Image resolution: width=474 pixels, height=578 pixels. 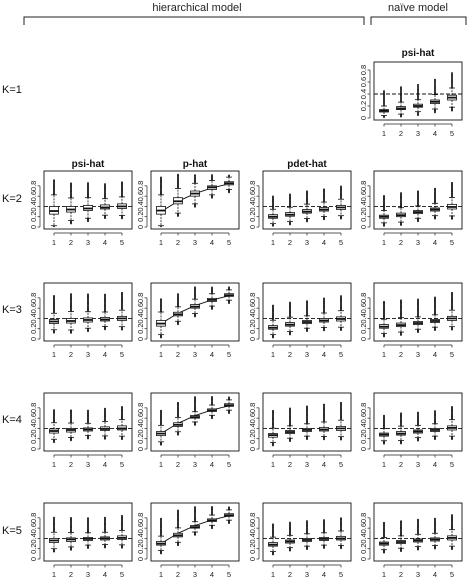 What do you see at coordinates (81, 208) in the screenshot?
I see `panel-psi-K2: 0 0.20.40.60.8 1 2 3 4 5` at bounding box center [81, 208].